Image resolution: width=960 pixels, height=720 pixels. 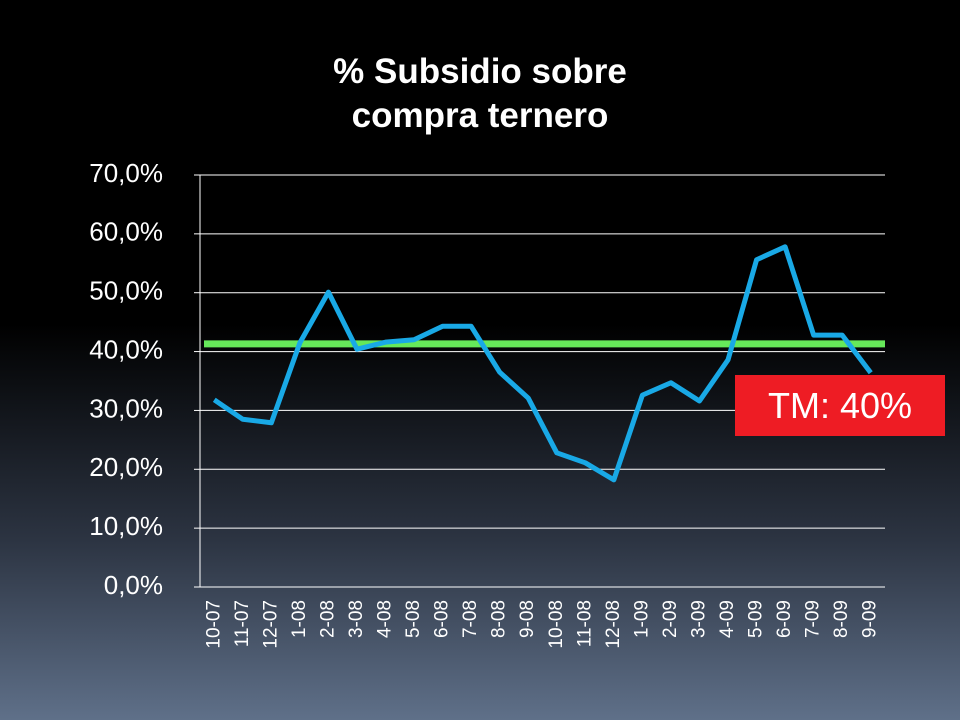 What do you see at coordinates (213, 624) in the screenshot?
I see `x-tick-label: 10-07` at bounding box center [213, 624].